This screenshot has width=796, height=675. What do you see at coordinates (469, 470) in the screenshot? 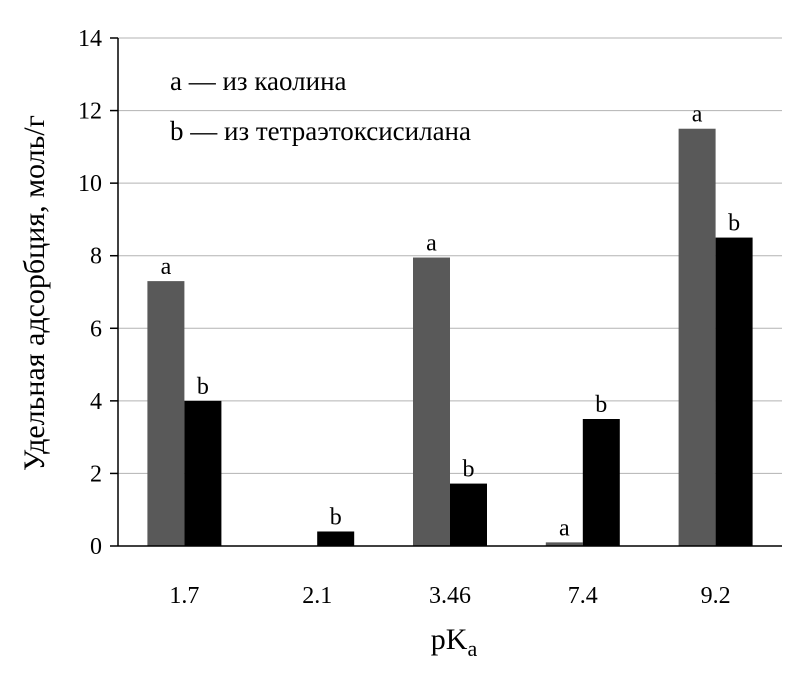
I see `data-label-b-3.46: b` at bounding box center [469, 470].